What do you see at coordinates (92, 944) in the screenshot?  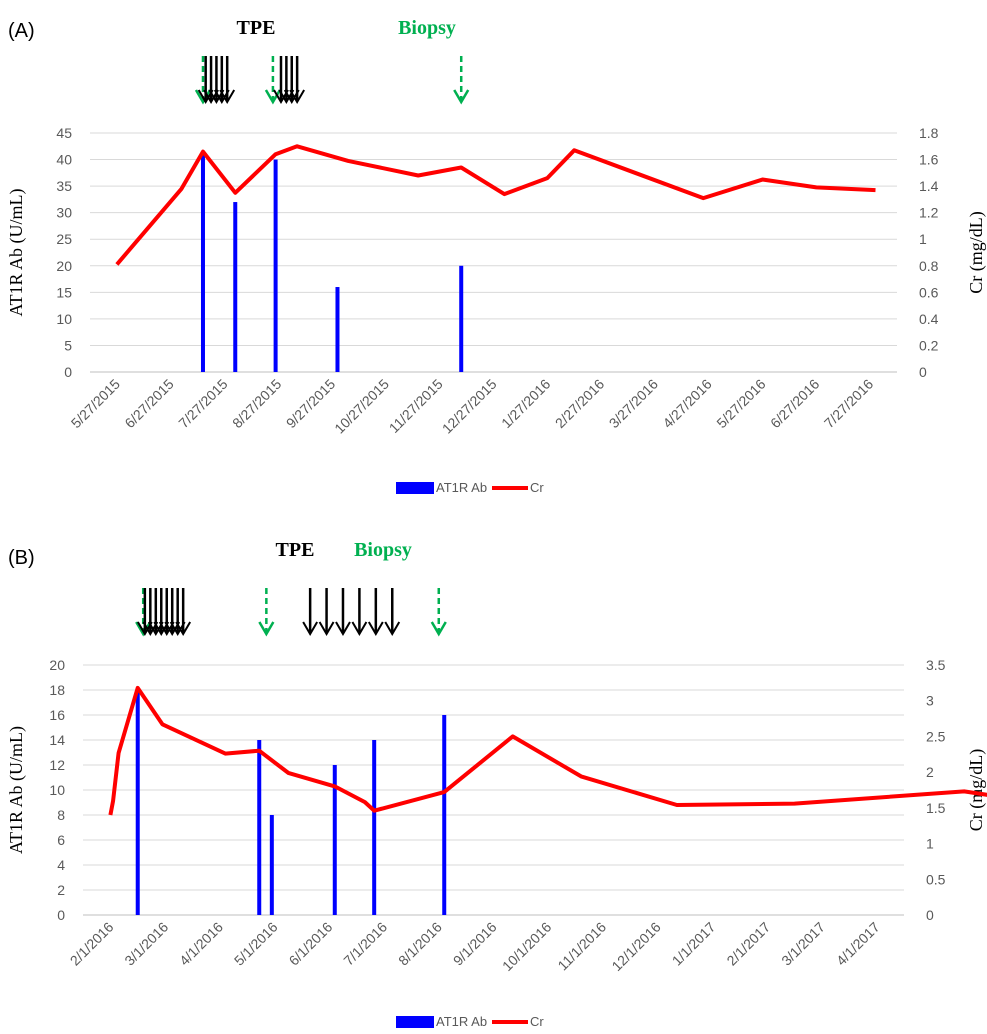 I see `x-tick-label: 2/1/2016` at bounding box center [92, 944].